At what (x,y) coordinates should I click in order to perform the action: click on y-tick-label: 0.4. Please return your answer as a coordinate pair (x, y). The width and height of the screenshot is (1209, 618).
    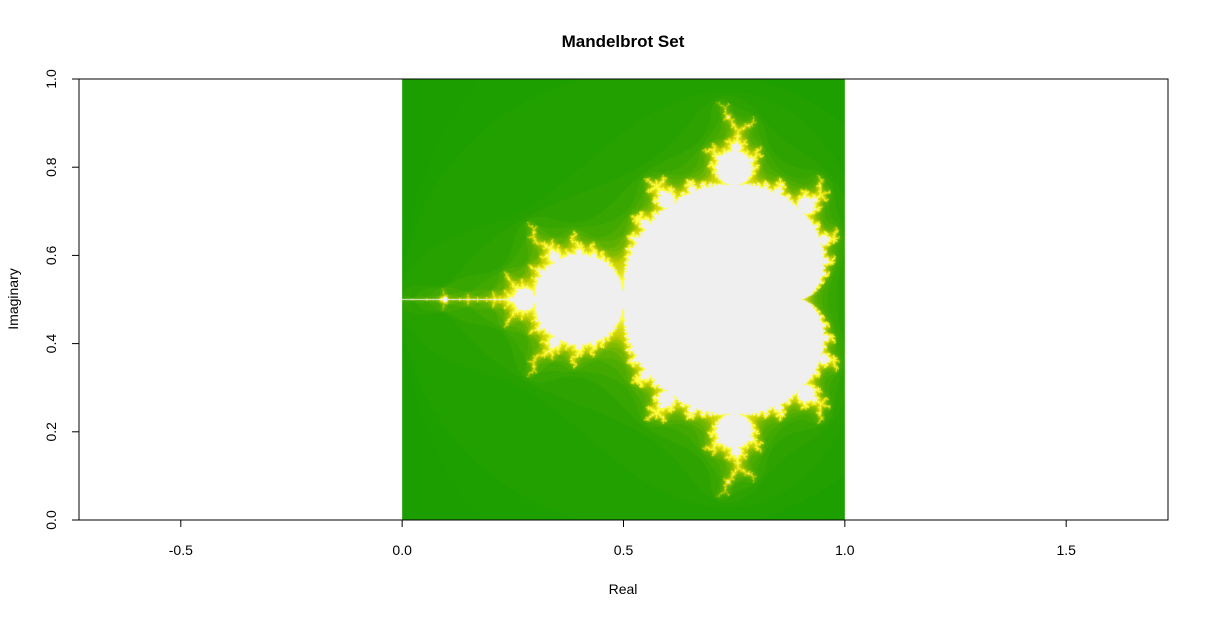
    Looking at the image, I should click on (51, 344).